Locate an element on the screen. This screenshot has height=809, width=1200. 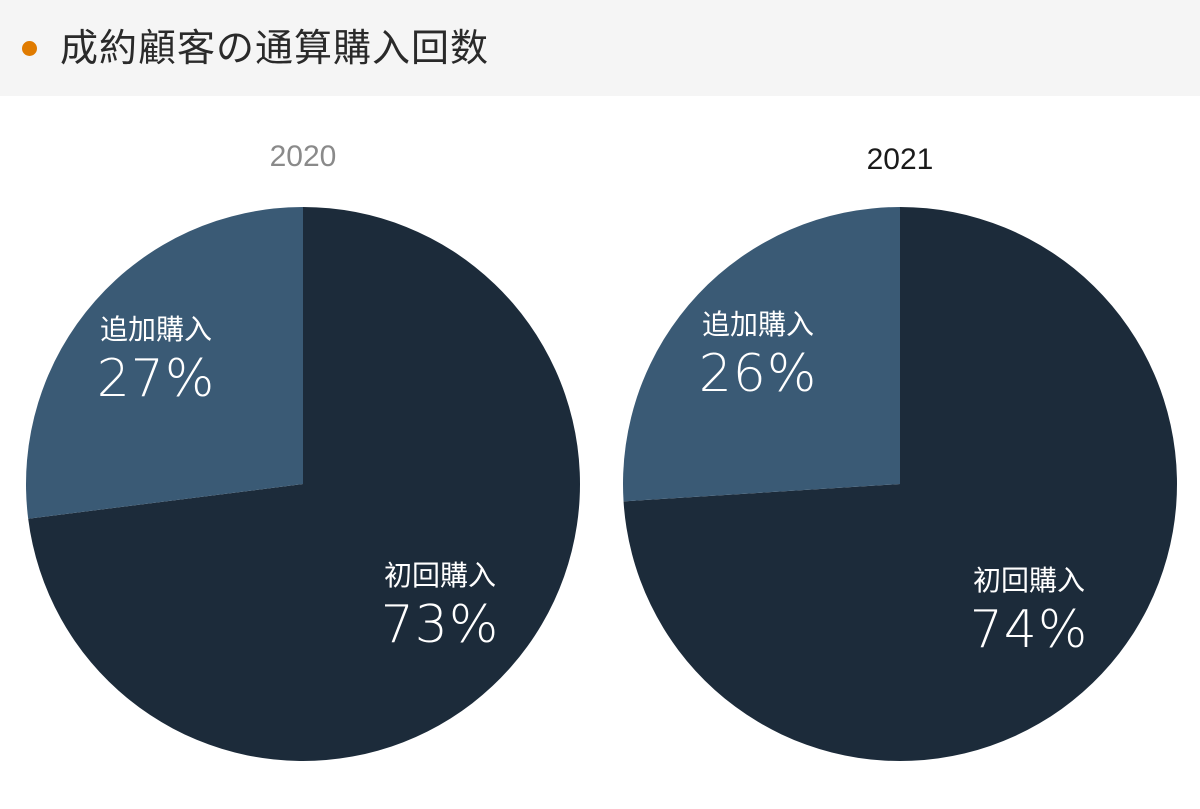
page-title: 成約顧客の通算購入回数 is located at coordinates (275, 48).